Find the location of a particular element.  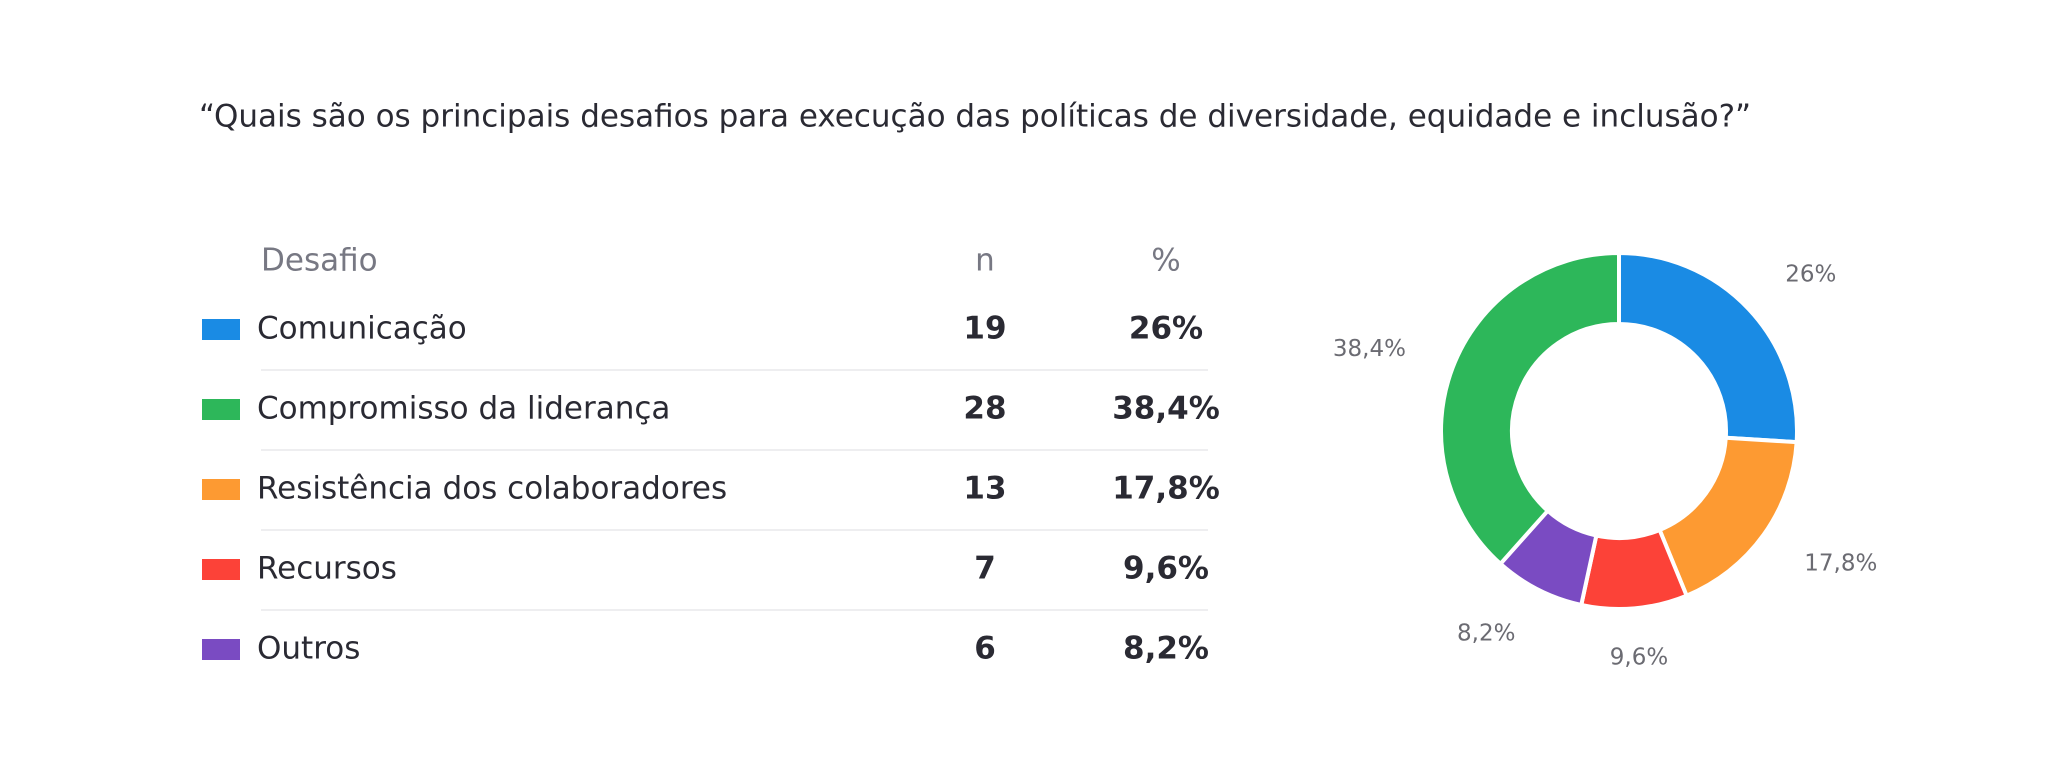

row-percent: 9,6% is located at coordinates (1166, 569).